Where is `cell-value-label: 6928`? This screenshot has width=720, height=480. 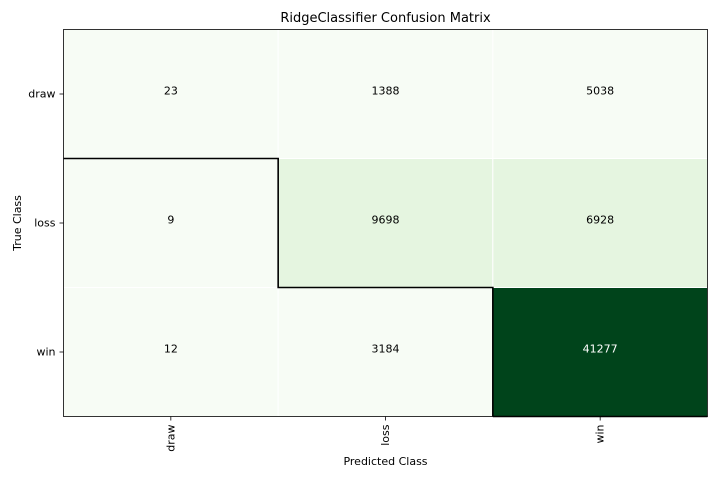 cell-value-label: 6928 is located at coordinates (600, 220).